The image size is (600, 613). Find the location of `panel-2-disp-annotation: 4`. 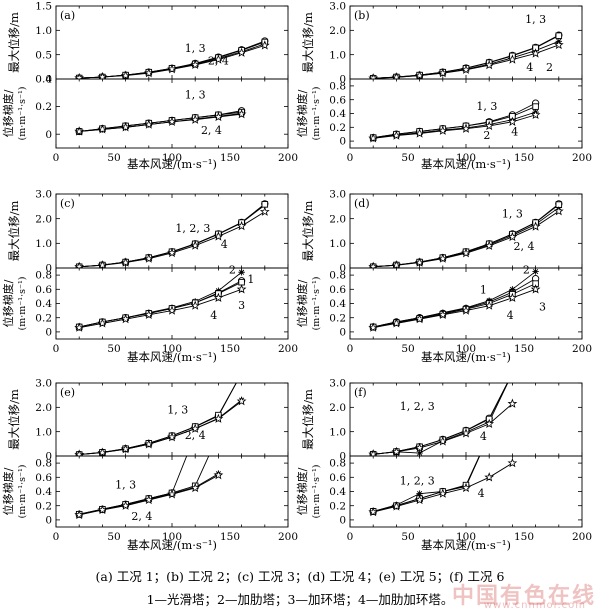

panel-2-disp-annotation: 4 is located at coordinates (224, 244).